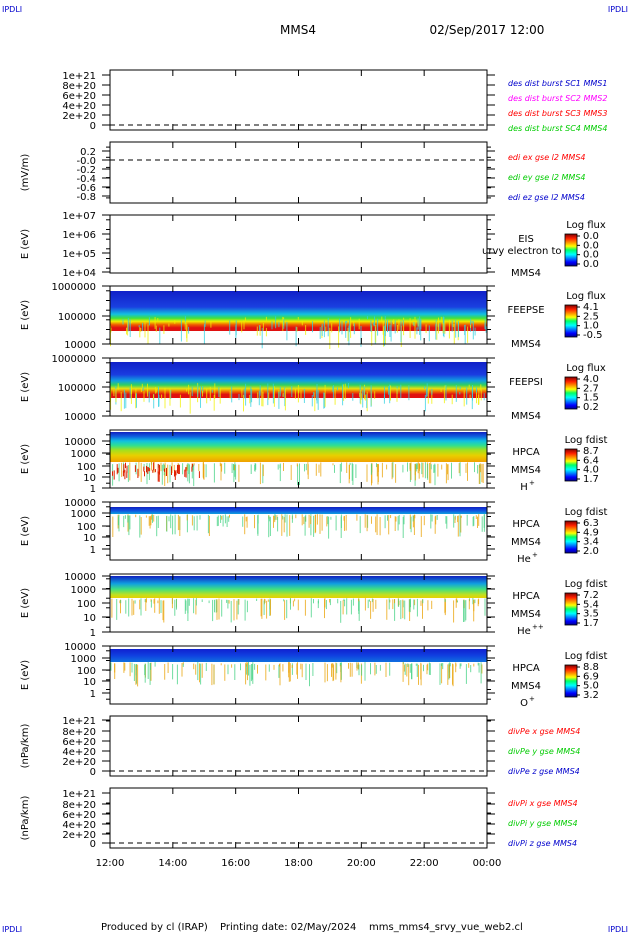 The height and width of the screenshot is (934, 630). What do you see at coordinates (89, 538) in the screenshot?
I see `y-tick-label: 10` at bounding box center [89, 538].